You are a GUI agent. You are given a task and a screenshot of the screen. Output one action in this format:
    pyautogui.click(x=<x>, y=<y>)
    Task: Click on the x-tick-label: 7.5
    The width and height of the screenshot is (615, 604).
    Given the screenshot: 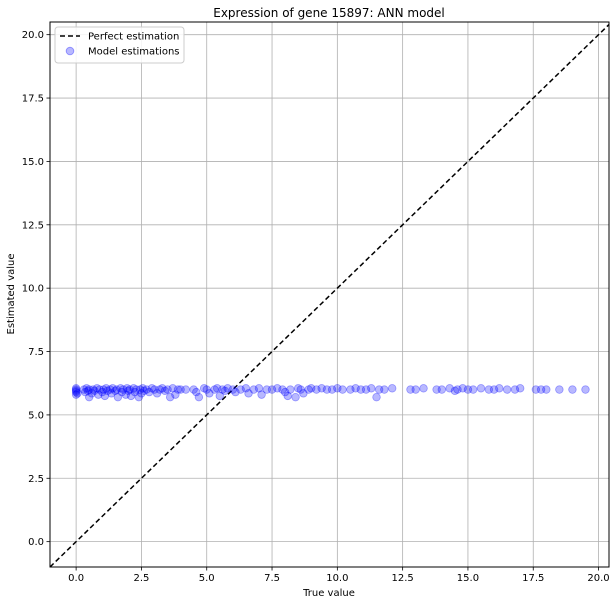 What is the action you would take?
    pyautogui.click(x=272, y=578)
    